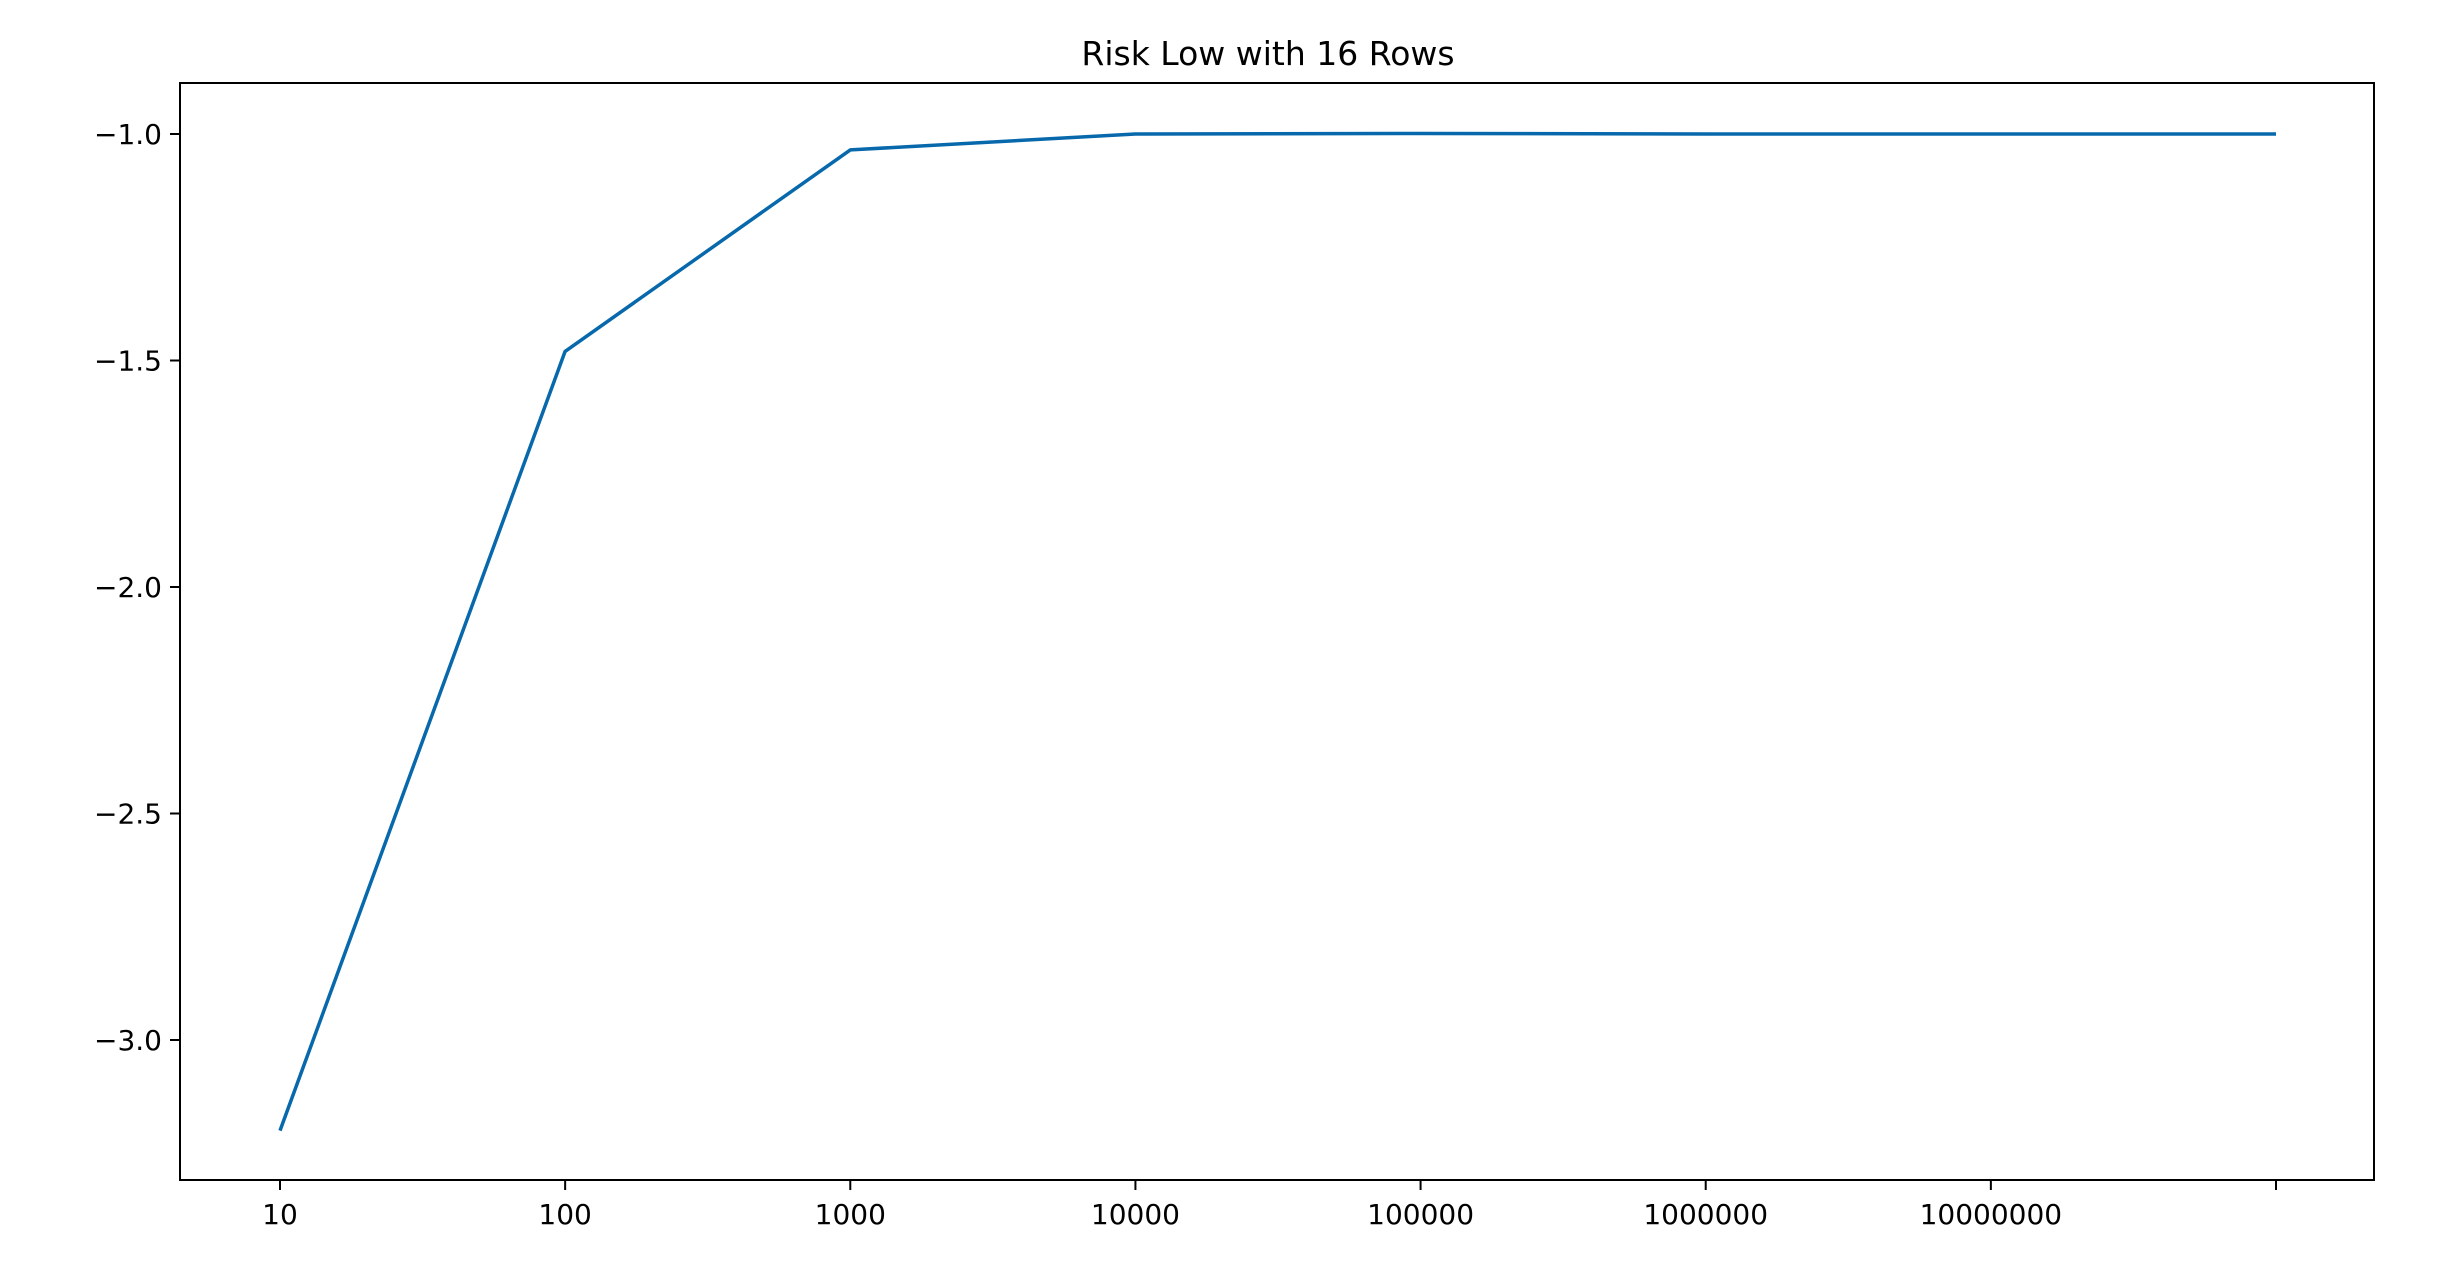 This screenshot has height=1287, width=2454. I want to click on x-tick-label: 10000000, so click(1991, 1214).